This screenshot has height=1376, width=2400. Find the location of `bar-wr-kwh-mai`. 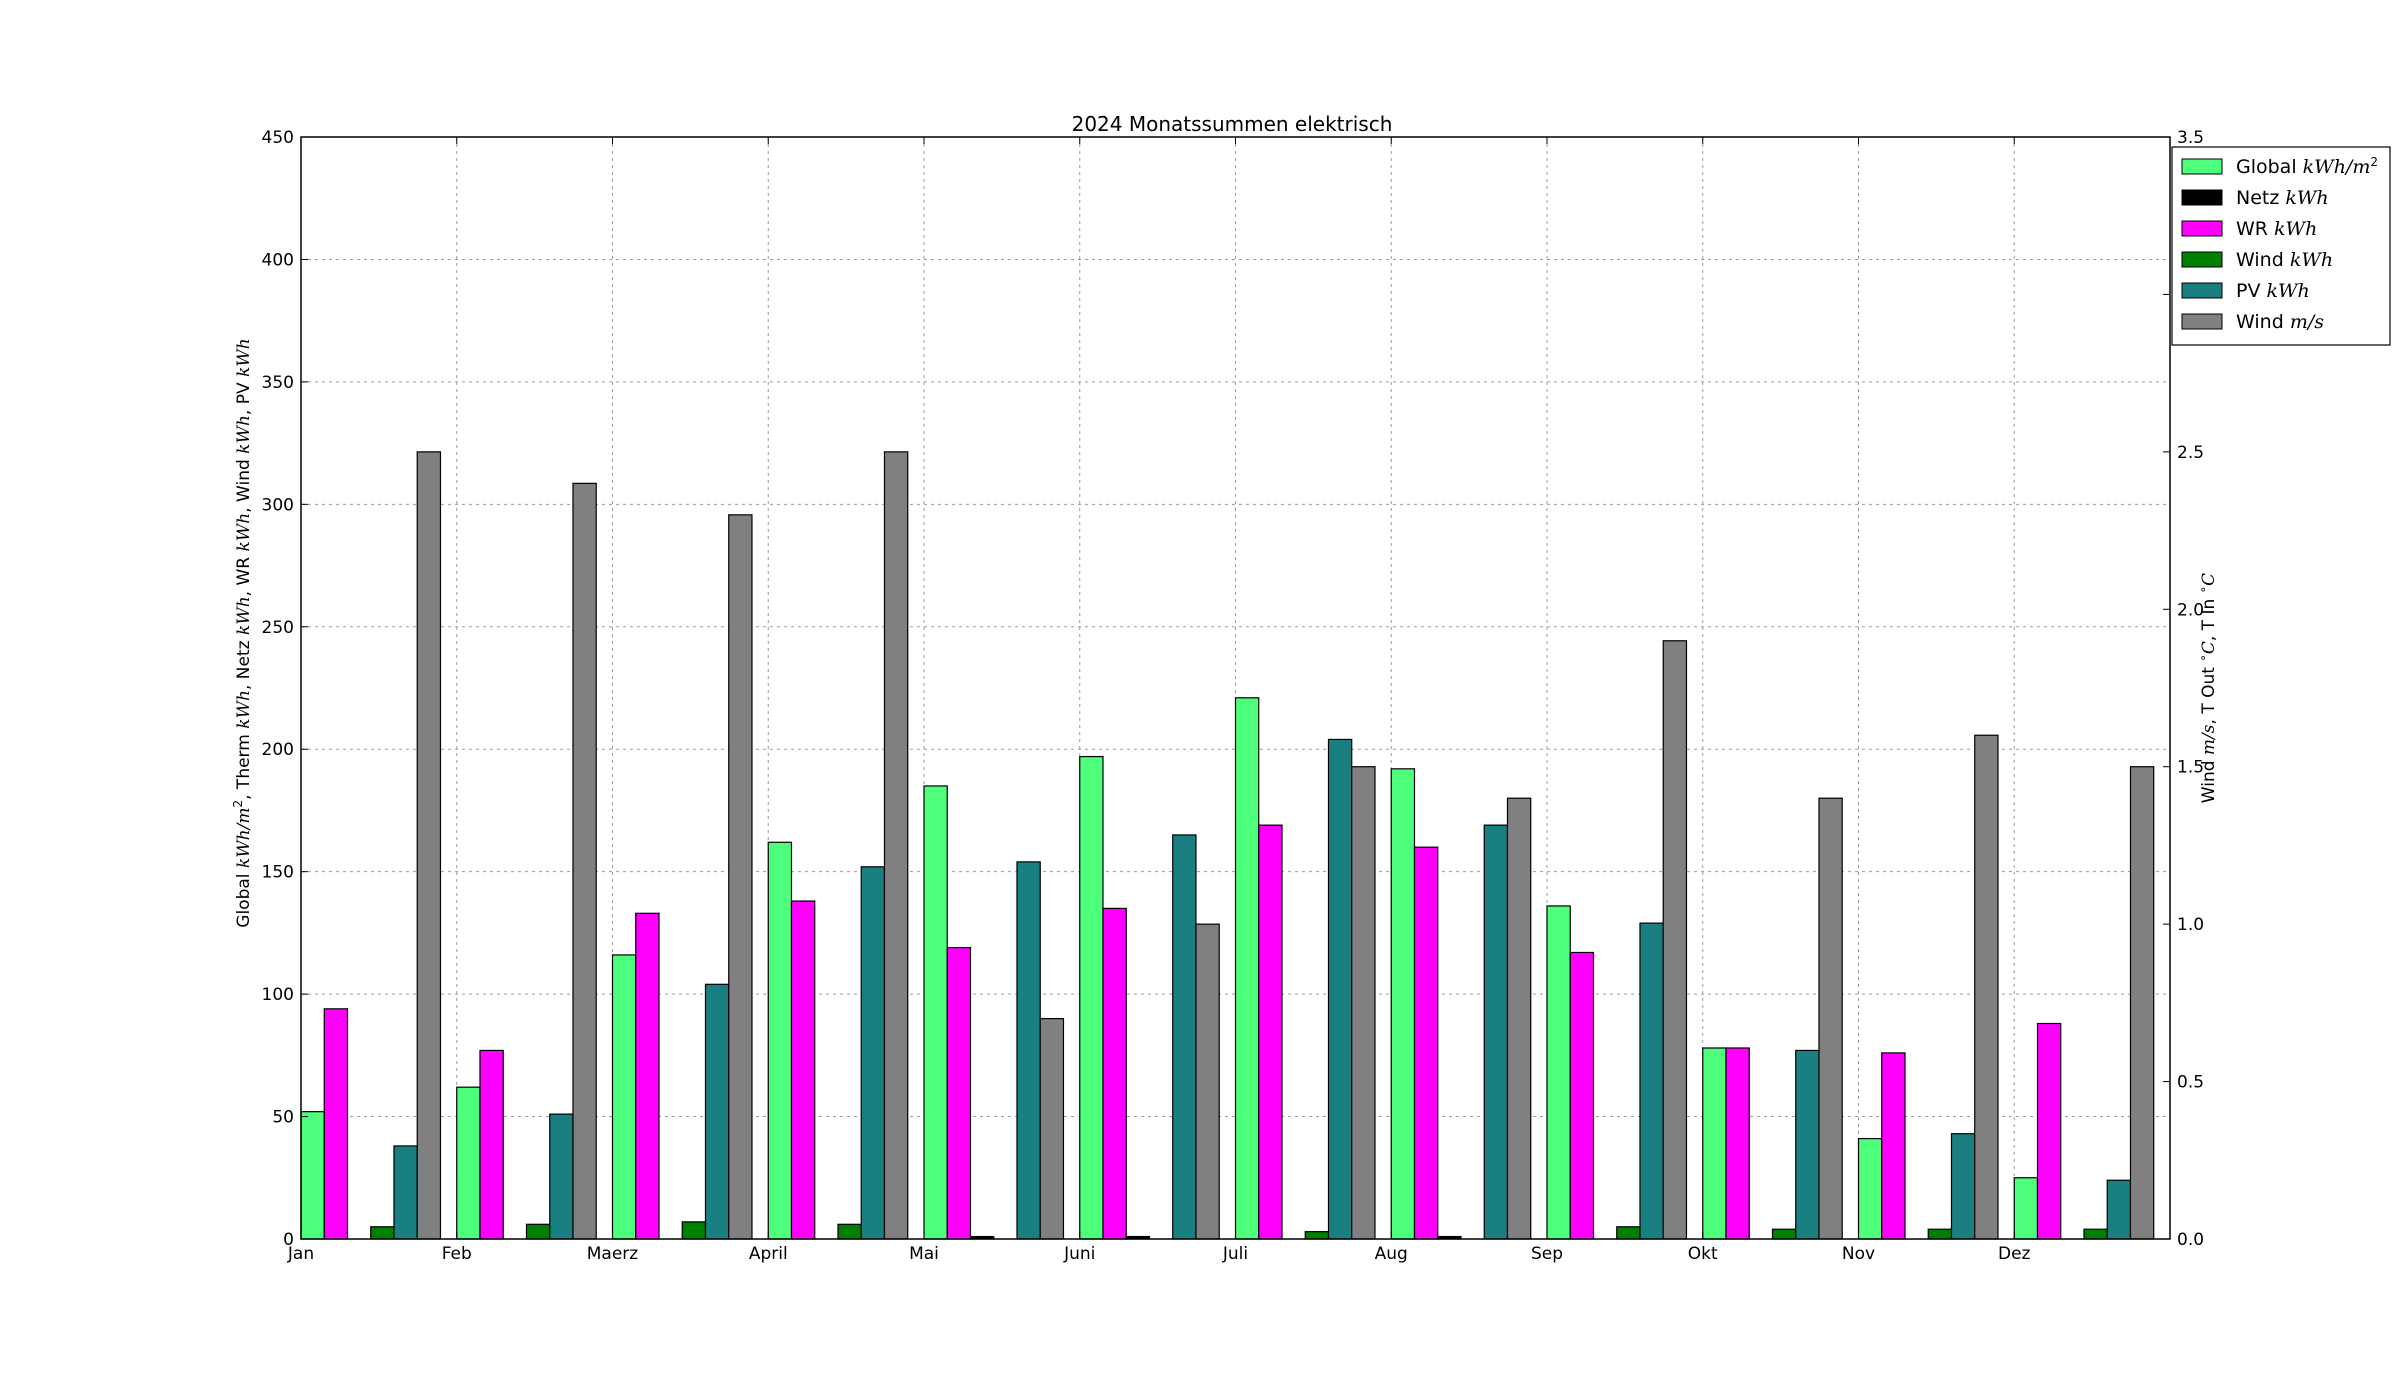

bar-wr-kwh-mai is located at coordinates (959, 1093).